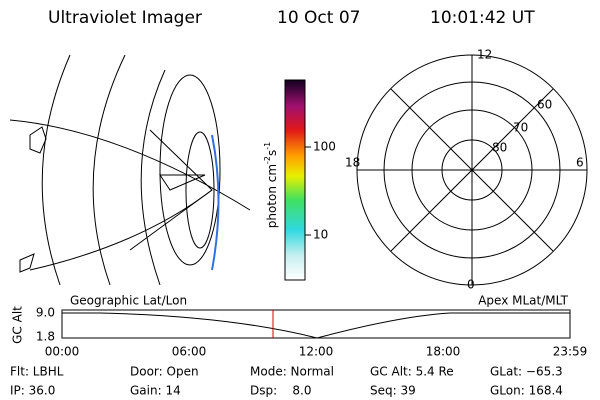 The height and width of the screenshot is (400, 600). I want to click on lat-label: 80, so click(499, 148).